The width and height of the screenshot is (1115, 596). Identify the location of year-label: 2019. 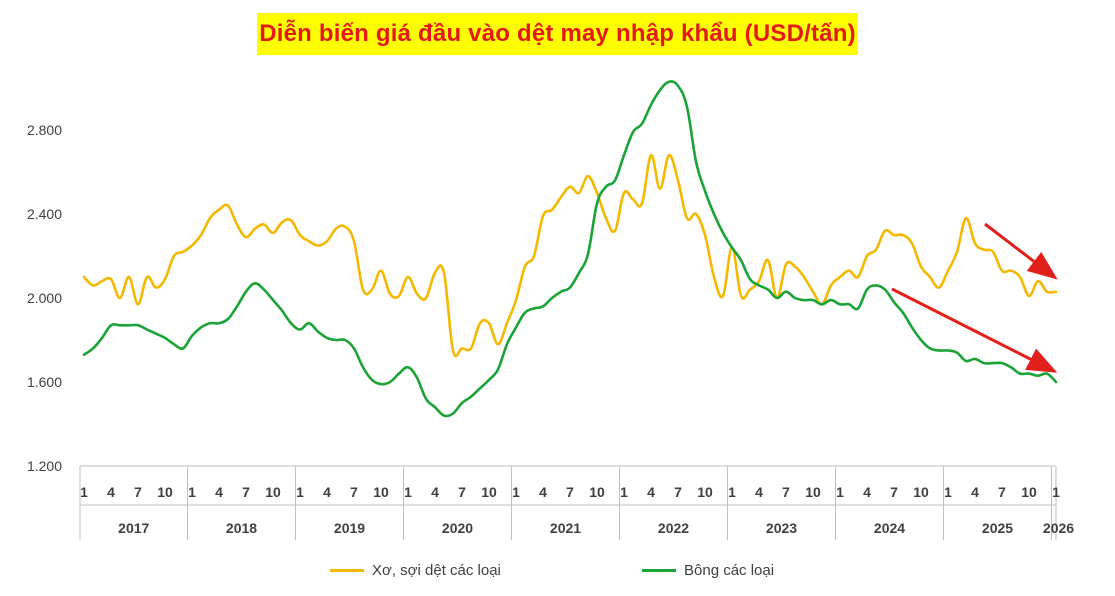
(349, 528).